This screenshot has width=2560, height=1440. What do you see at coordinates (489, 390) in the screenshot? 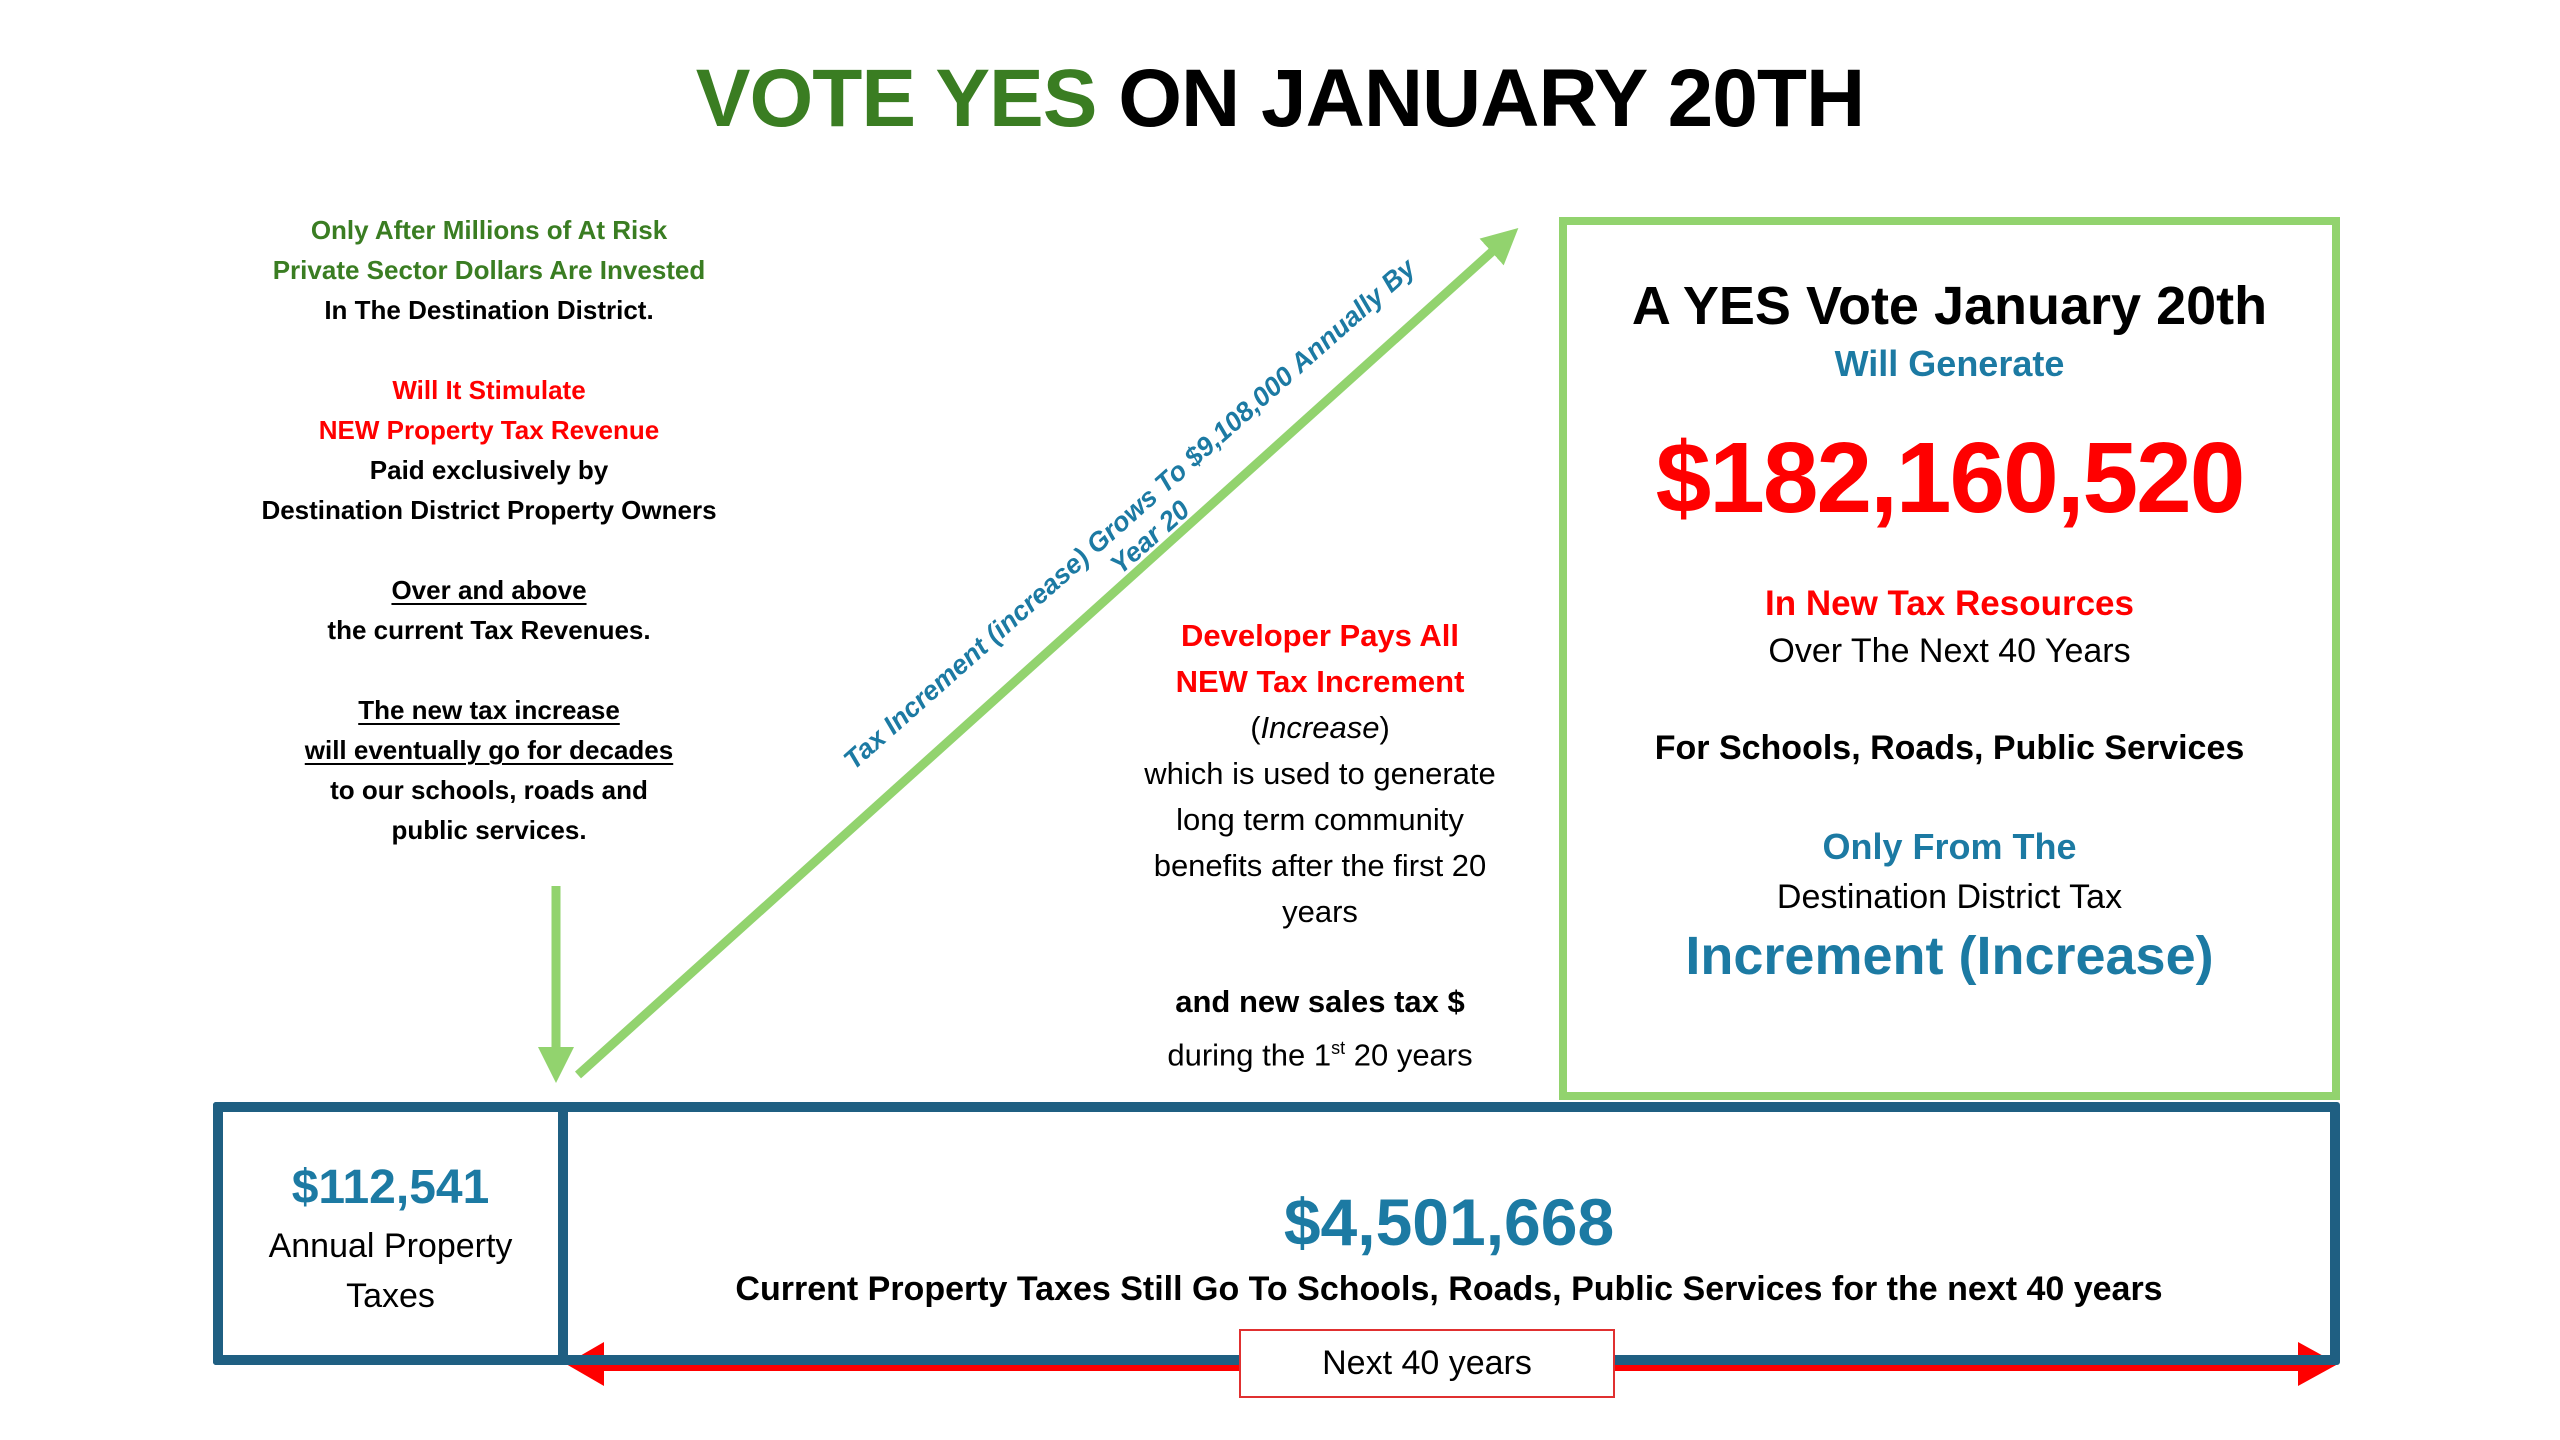
I see `left-line: Will It Stimulate` at bounding box center [489, 390].